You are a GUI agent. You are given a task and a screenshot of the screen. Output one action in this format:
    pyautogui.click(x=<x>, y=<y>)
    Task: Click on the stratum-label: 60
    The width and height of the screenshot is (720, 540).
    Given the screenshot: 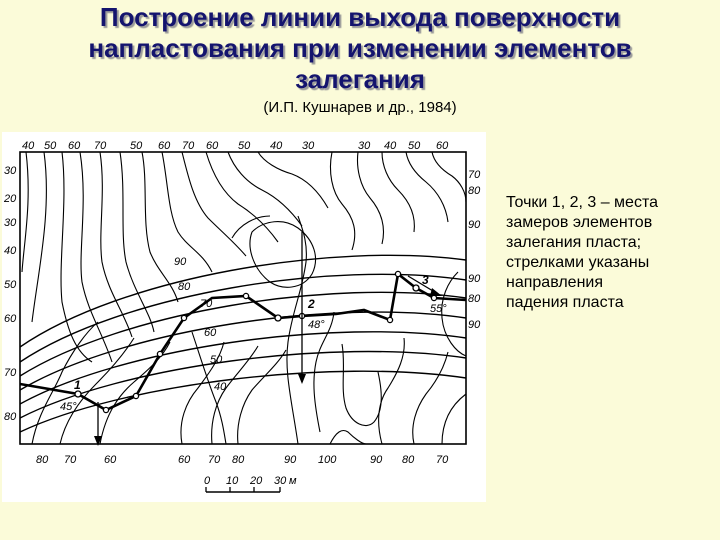 What is the action you would take?
    pyautogui.click(x=210, y=333)
    